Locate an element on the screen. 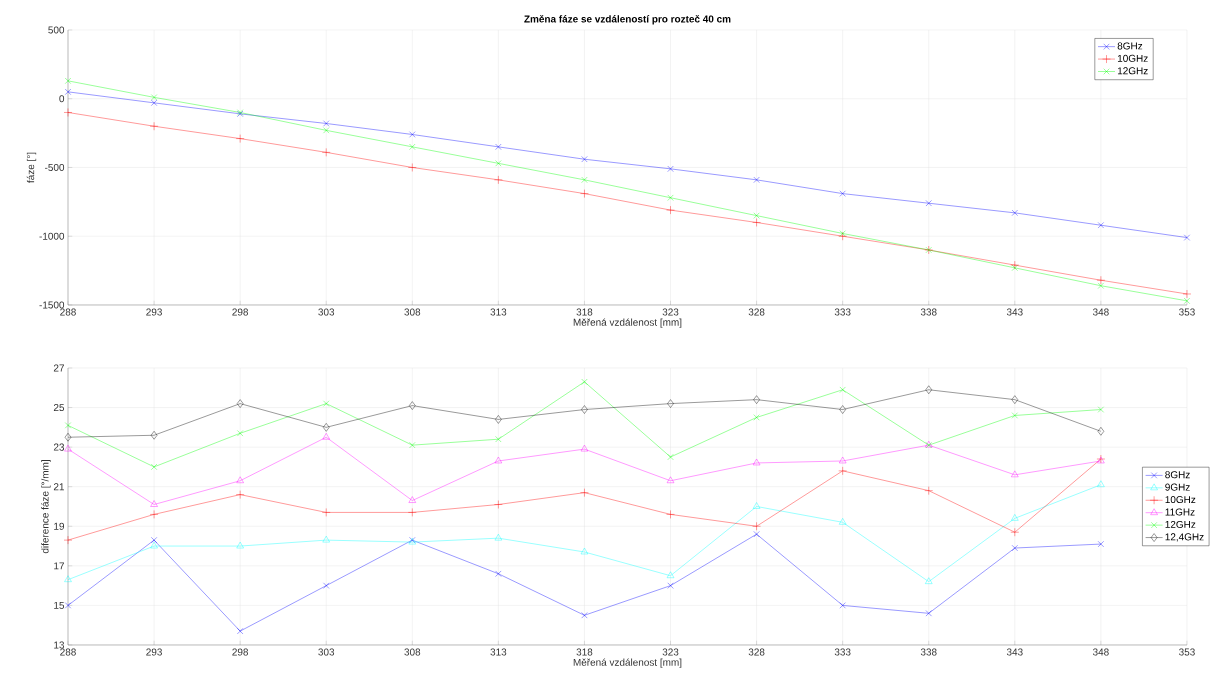  y-tick-label: 19 is located at coordinates (59, 526).